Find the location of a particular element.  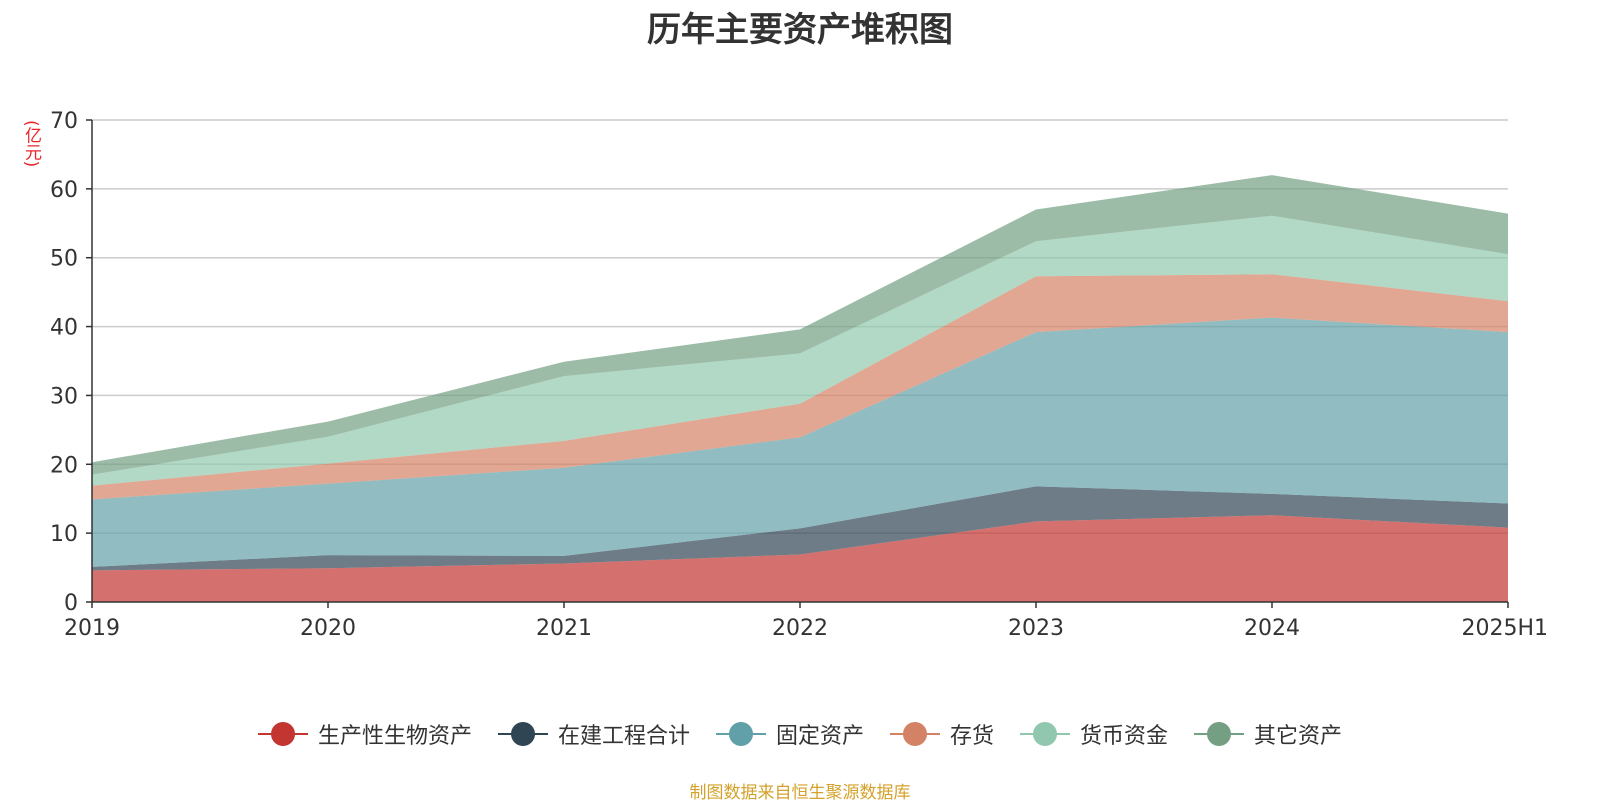

legend: 生产性生物资产 在建工程合计 固定资产 存货 货币资金 其它资产 is located at coordinates (800, 734).